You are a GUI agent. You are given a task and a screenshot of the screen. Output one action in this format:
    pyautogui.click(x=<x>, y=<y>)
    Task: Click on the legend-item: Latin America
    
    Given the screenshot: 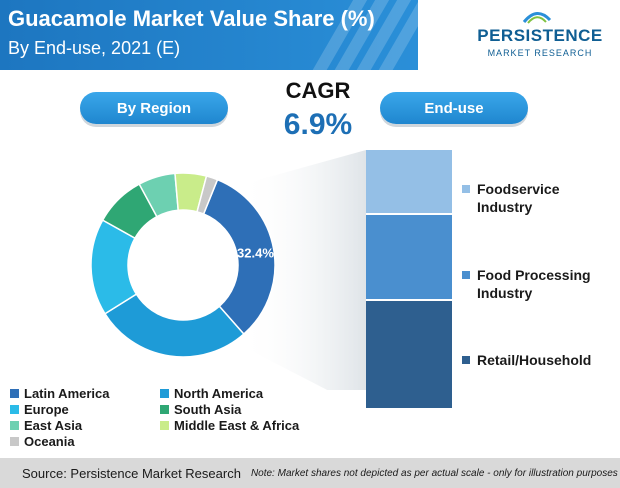 What is the action you would take?
    pyautogui.click(x=60, y=393)
    